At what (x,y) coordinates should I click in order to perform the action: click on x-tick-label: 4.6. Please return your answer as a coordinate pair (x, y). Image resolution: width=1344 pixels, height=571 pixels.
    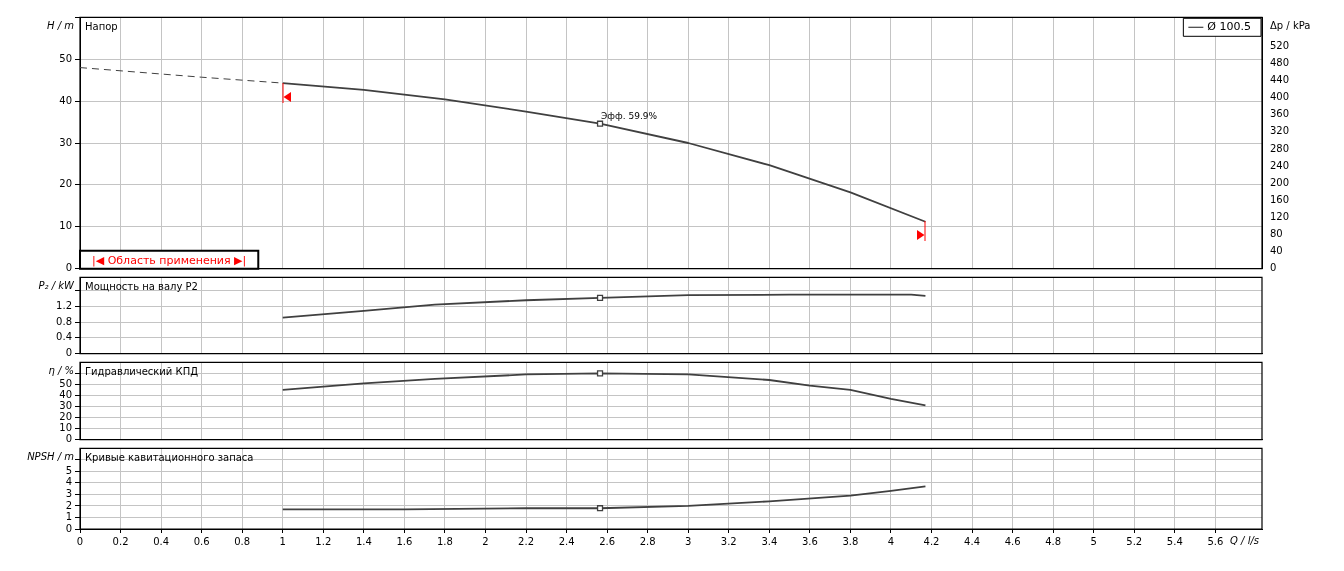
    Looking at the image, I should click on (1012, 541).